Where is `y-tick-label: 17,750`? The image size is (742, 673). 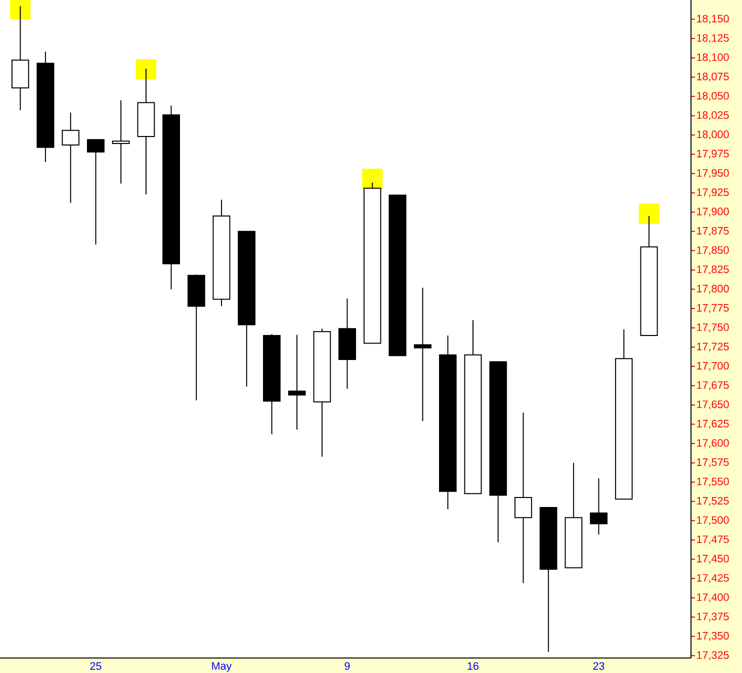 y-tick-label: 17,750 is located at coordinates (713, 327).